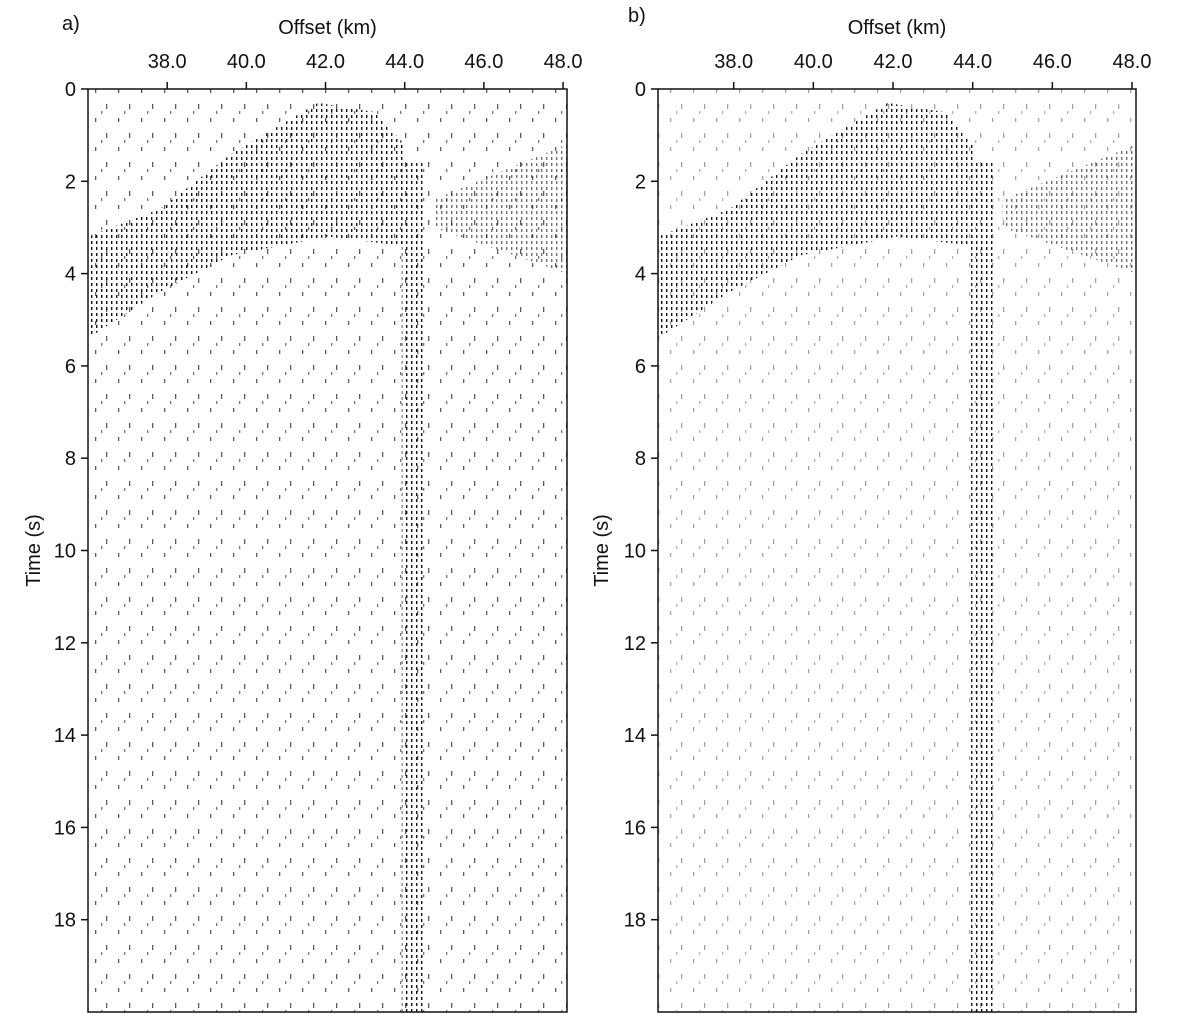  What do you see at coordinates (71, 24) in the screenshot?
I see `panel-label: a)` at bounding box center [71, 24].